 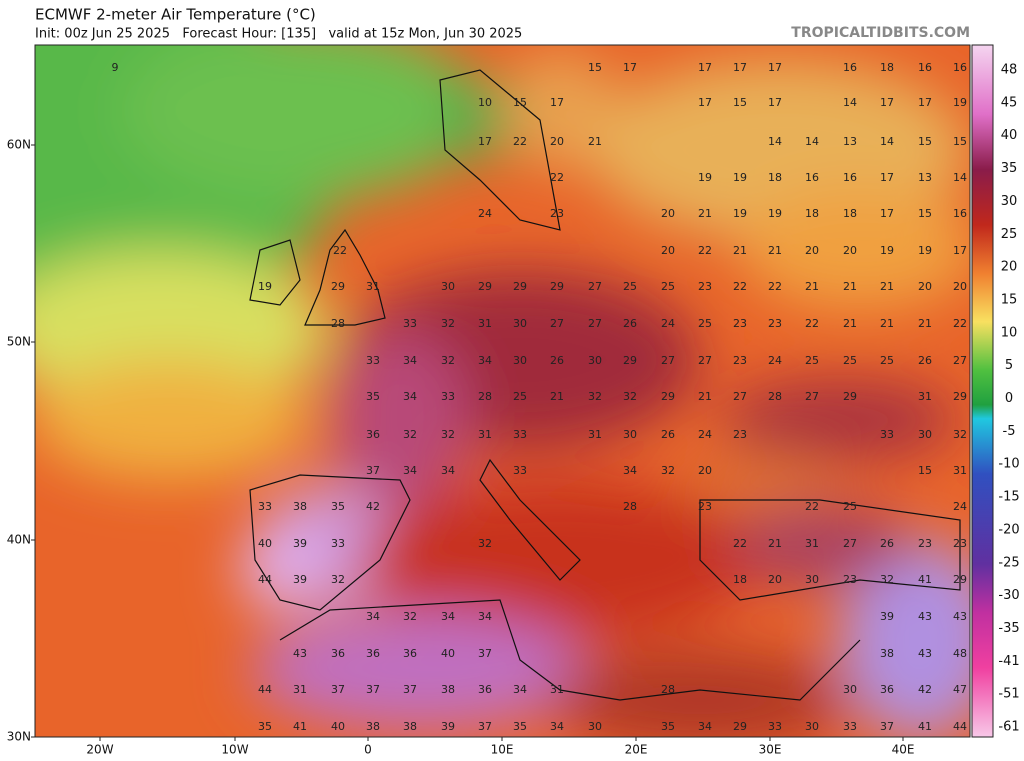 What do you see at coordinates (373, 689) in the screenshot?
I see `temperature-label: 37` at bounding box center [373, 689].